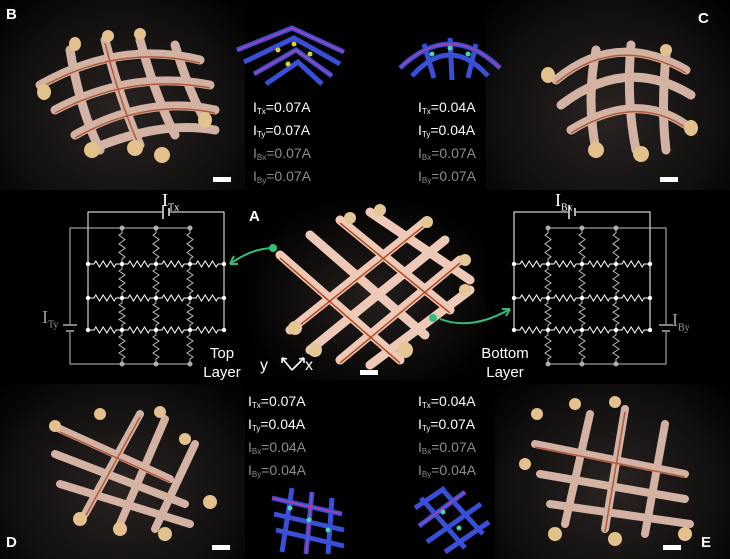  What do you see at coordinates (293, 364) in the screenshot?
I see `axis-indicator` at bounding box center [293, 364].